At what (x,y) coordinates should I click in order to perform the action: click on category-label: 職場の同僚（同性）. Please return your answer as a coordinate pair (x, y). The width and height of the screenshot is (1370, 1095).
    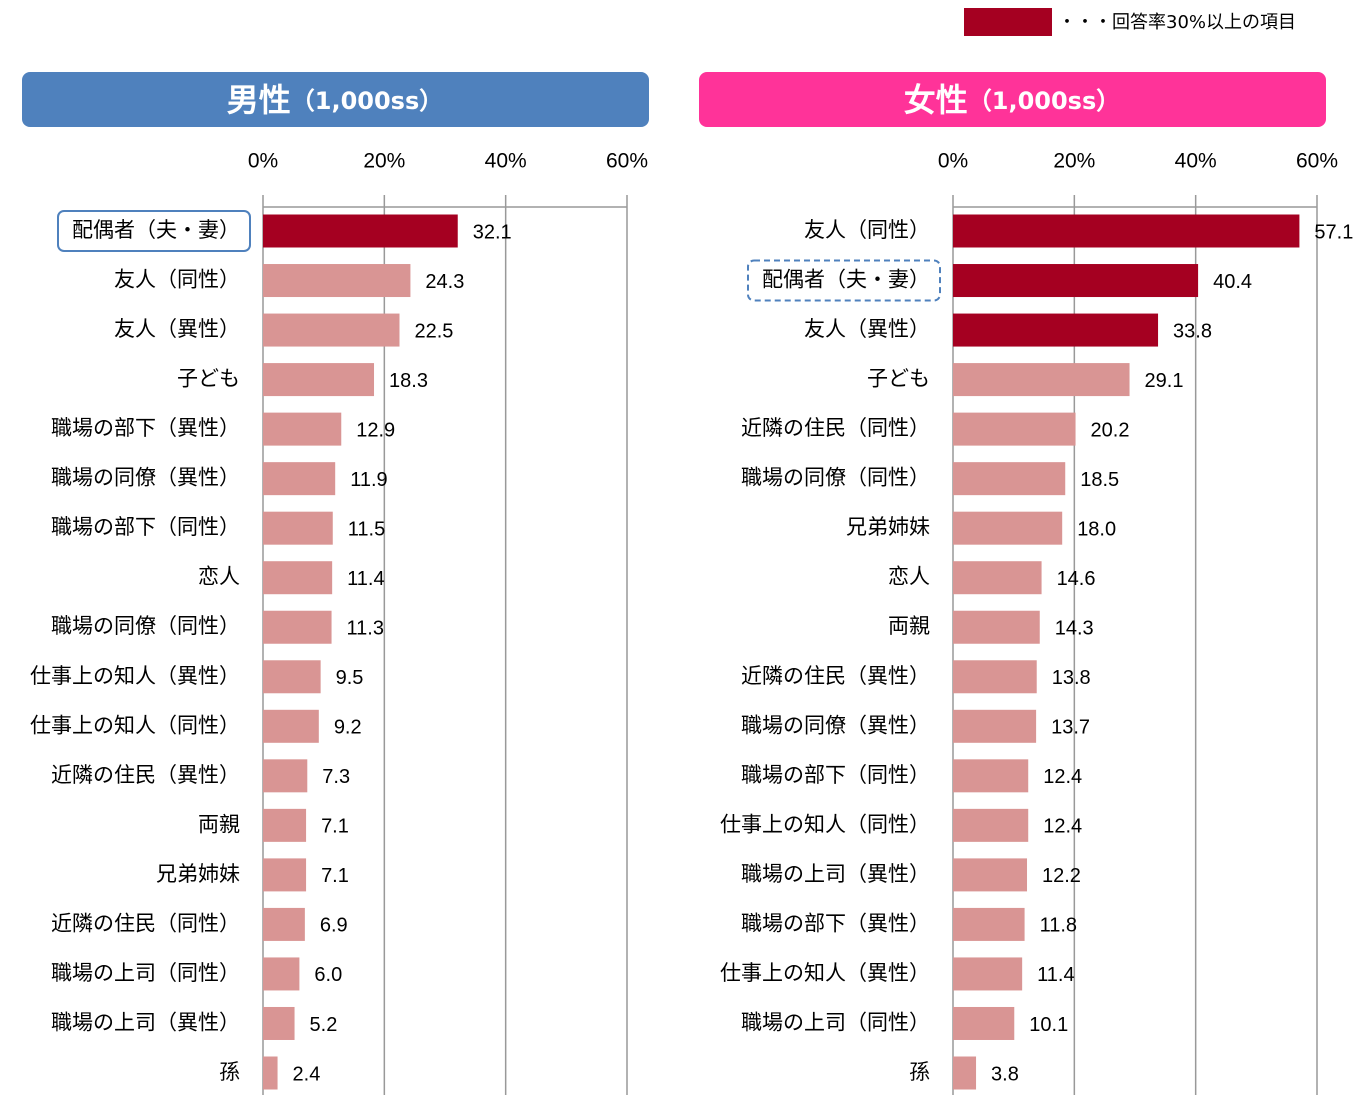
    Looking at the image, I should click on (145, 626).